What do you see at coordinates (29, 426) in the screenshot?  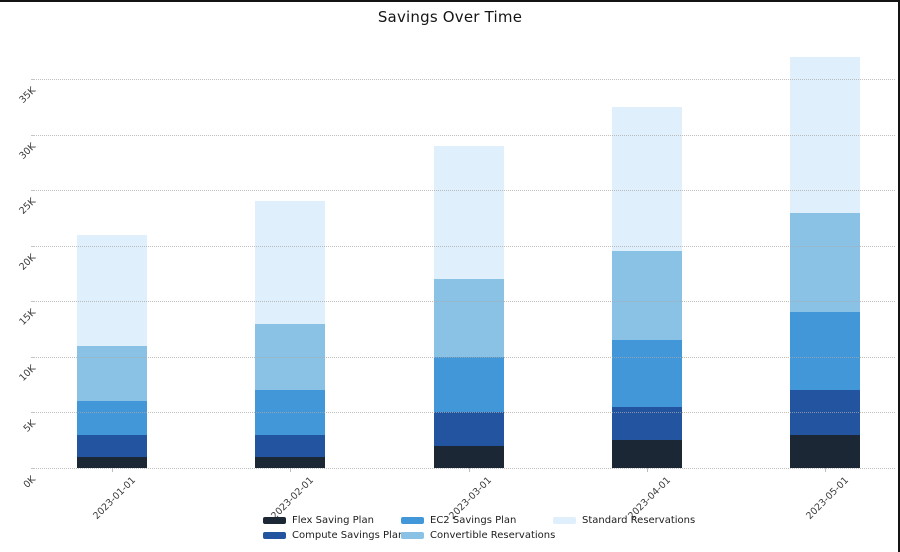 I see `y-tick-label: 5K` at bounding box center [29, 426].